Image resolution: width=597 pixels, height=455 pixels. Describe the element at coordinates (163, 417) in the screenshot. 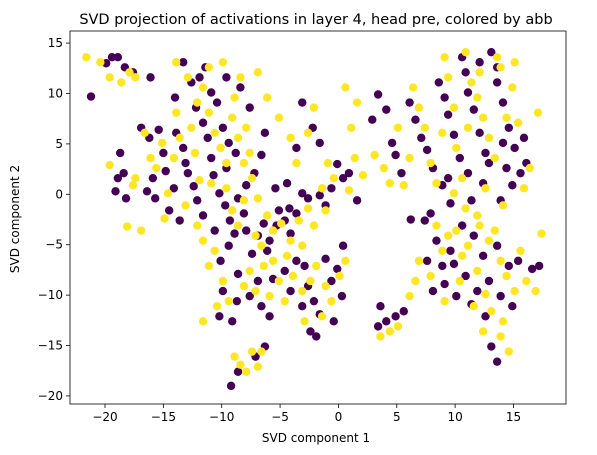

I see `x-tick-label: −15` at that location.